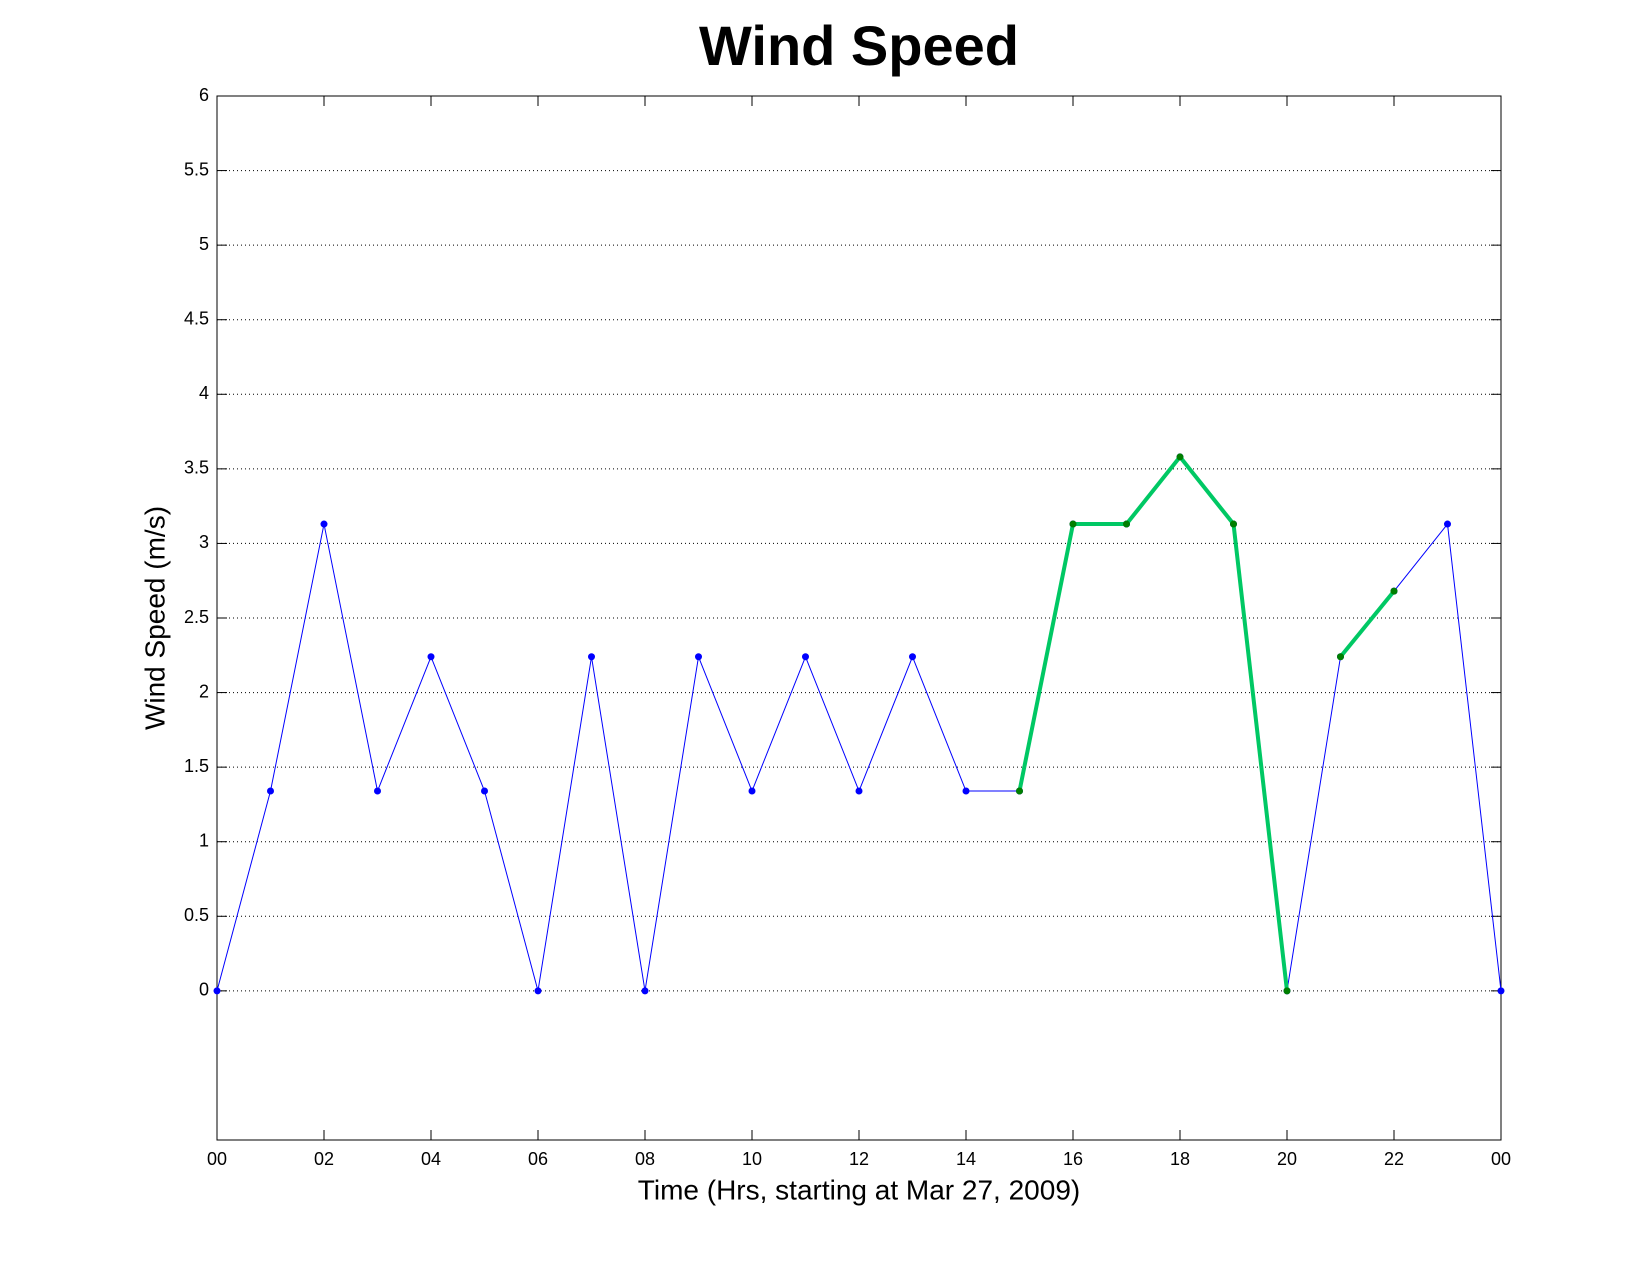 This screenshot has height=1275, width=1650. I want to click on y-tick-label: 1, so click(204, 840).